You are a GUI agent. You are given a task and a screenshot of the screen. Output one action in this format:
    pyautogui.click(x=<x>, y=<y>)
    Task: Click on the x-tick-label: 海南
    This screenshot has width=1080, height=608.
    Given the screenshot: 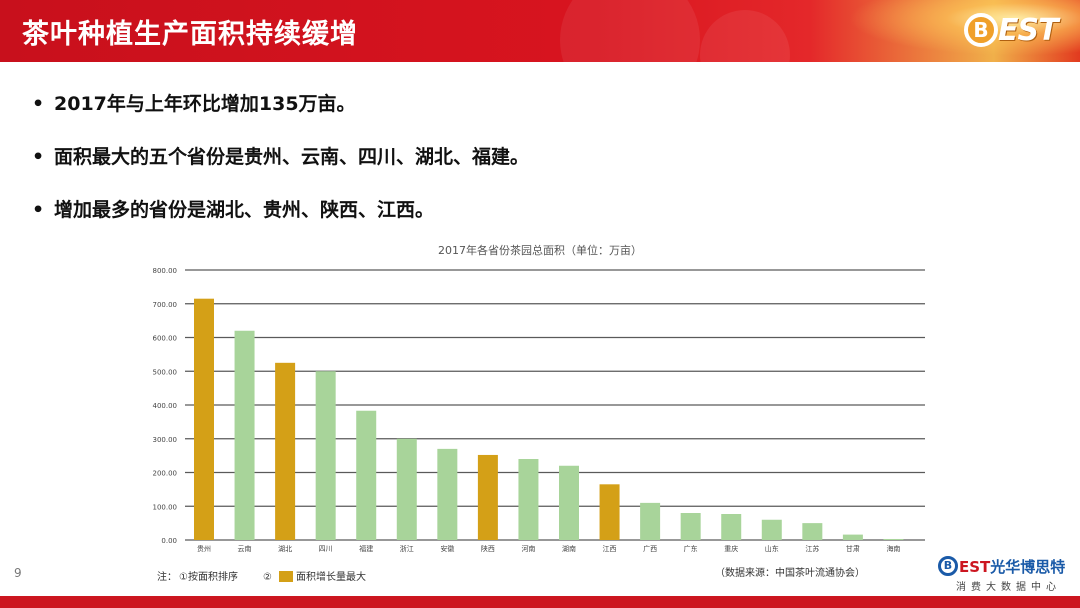 What is the action you would take?
    pyautogui.click(x=893, y=548)
    